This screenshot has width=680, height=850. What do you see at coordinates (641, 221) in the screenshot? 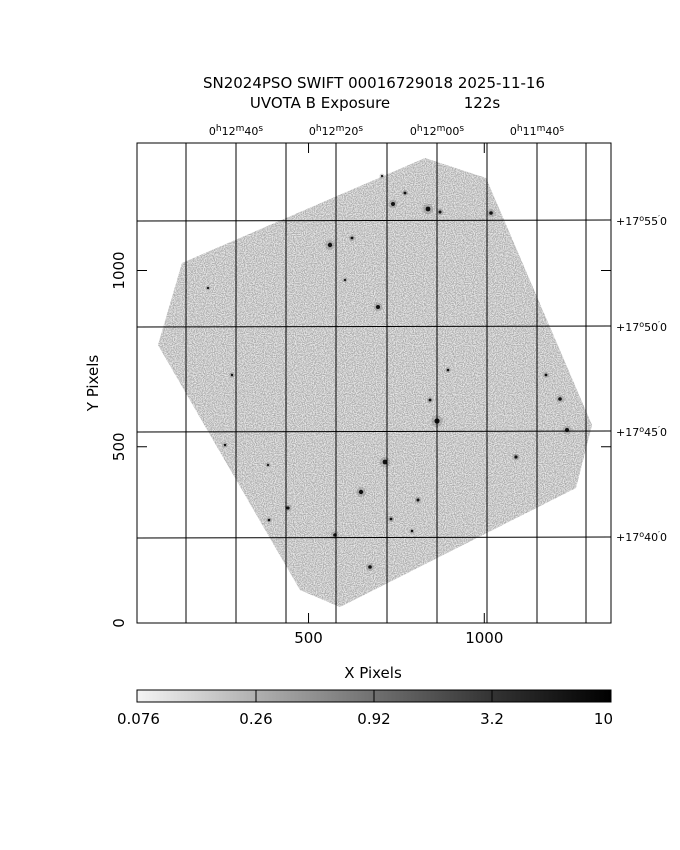
I see `dec-label: +17o55′0` at bounding box center [641, 221].